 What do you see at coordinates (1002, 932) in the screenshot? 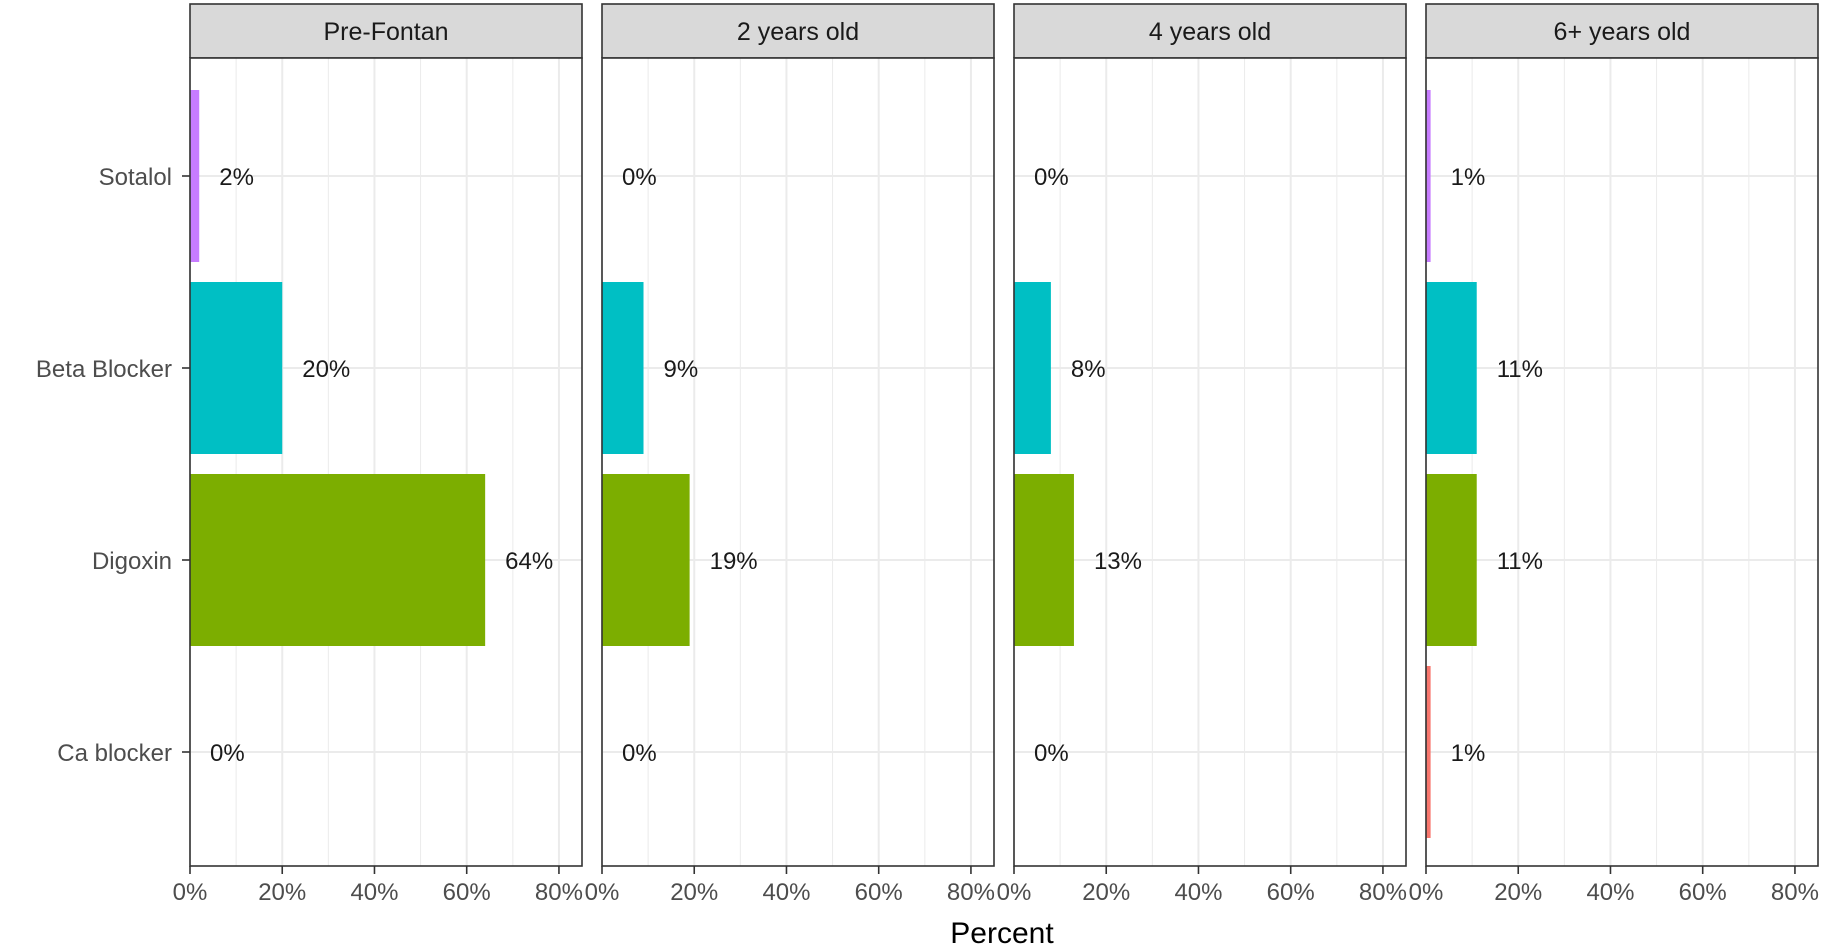
I see `x-axis-title: Percent` at bounding box center [1002, 932].